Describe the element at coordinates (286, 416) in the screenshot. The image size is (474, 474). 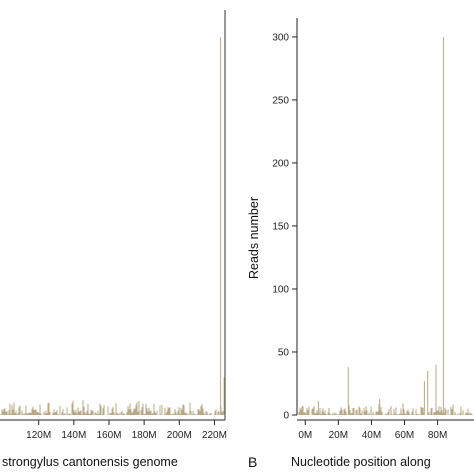
I see `y-tick-label: 0` at that location.